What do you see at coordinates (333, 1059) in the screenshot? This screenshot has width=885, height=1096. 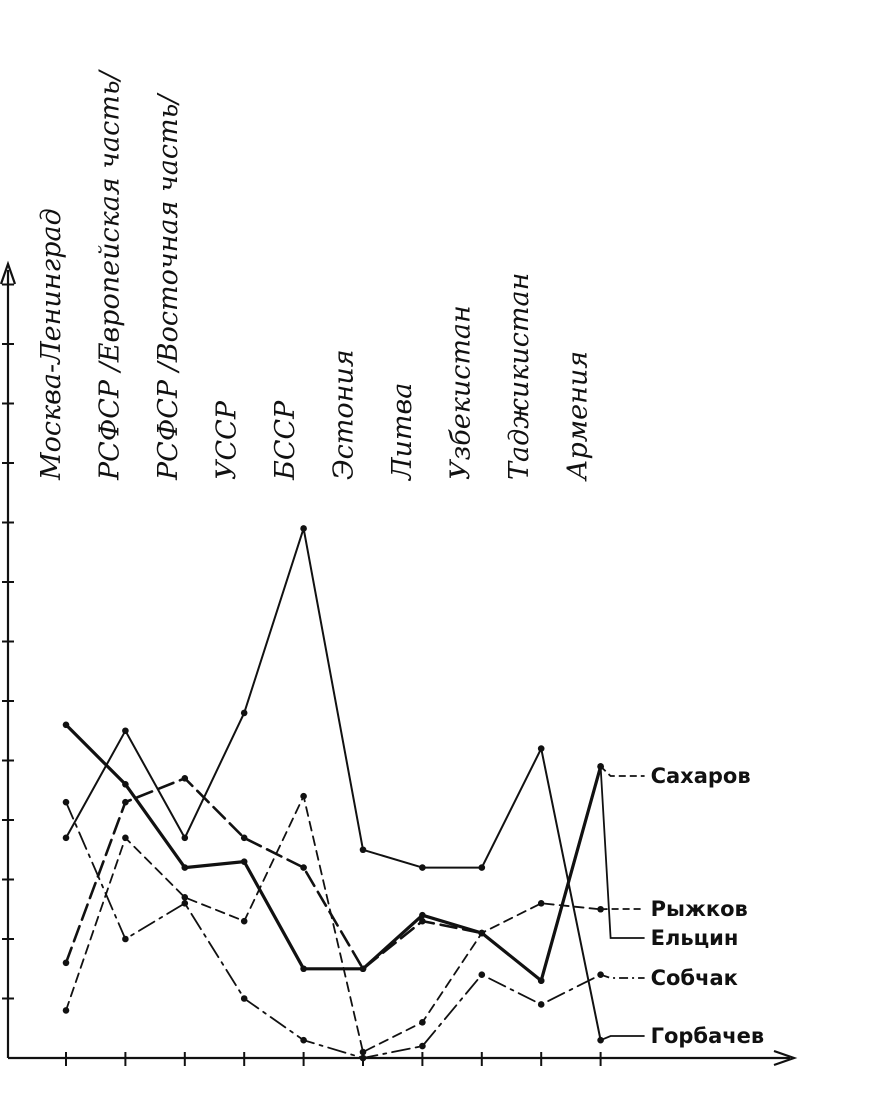 I see `x-axis-ticks` at bounding box center [333, 1059].